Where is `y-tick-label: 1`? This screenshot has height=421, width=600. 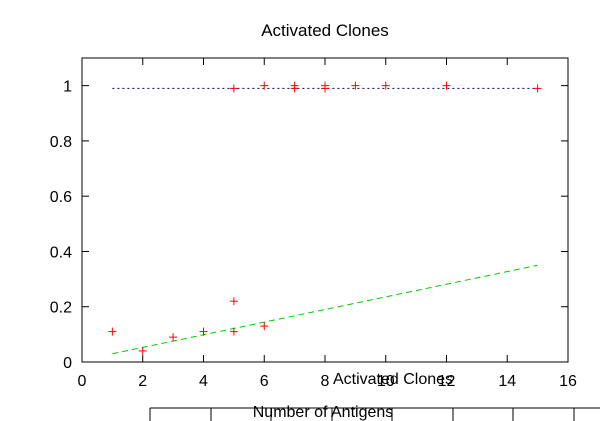 y-tick-label: 1 is located at coordinates (67, 87).